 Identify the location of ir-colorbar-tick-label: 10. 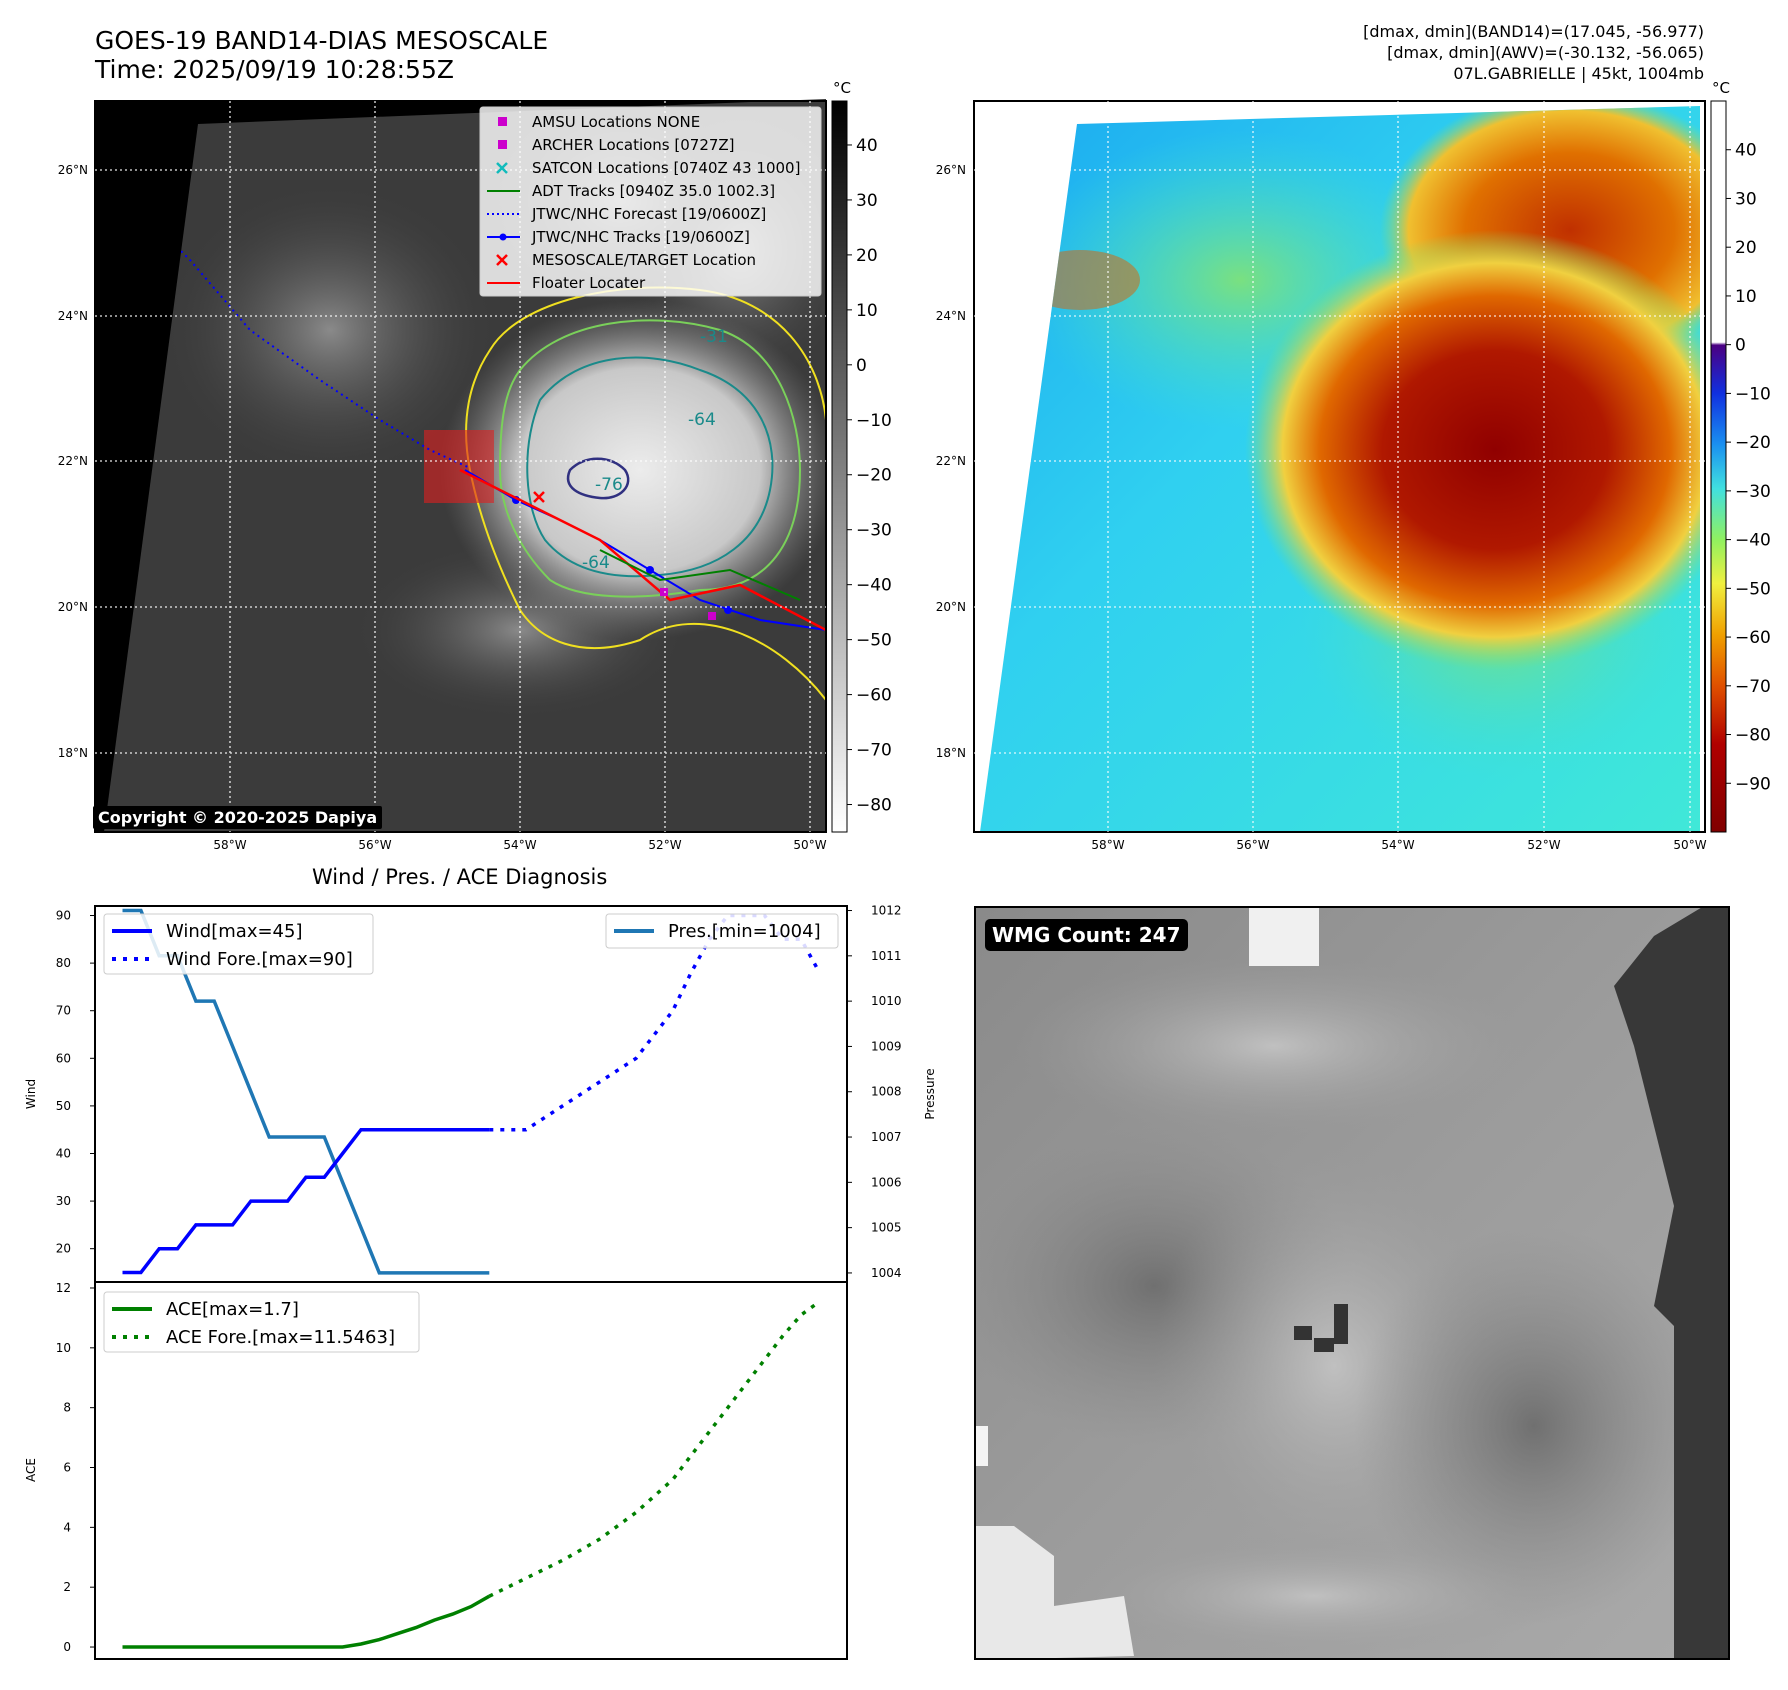
(867, 311).